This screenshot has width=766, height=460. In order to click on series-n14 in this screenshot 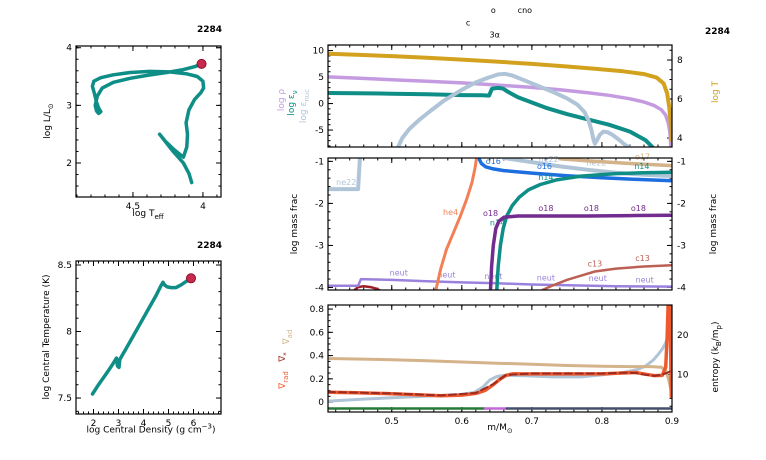, I will do `click(583, 230)`.